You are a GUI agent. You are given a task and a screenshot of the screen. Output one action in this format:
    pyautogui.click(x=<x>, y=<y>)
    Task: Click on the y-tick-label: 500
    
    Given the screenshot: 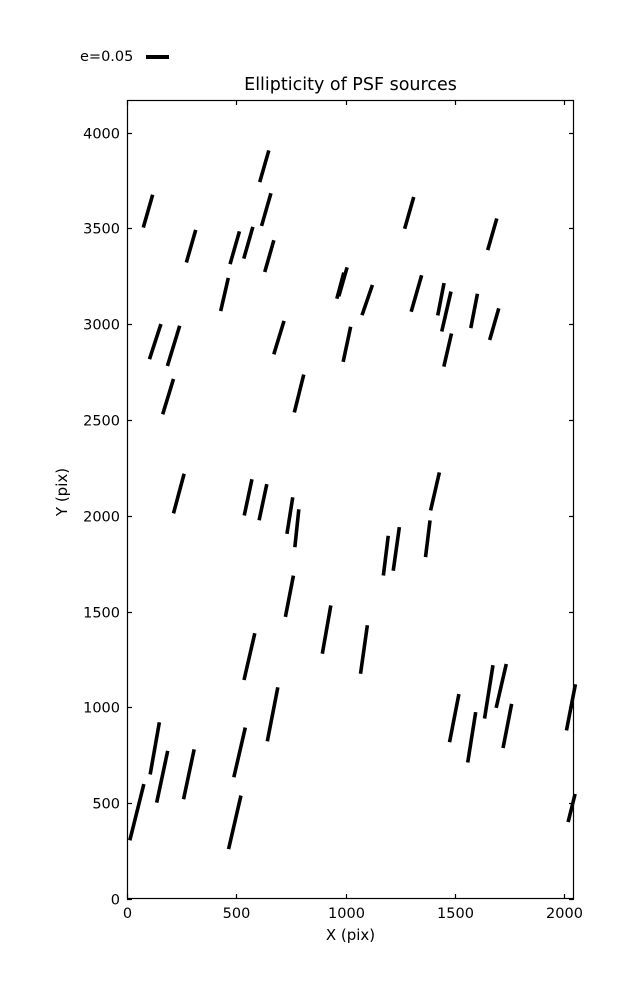 What is the action you would take?
    pyautogui.click(x=106, y=805)
    